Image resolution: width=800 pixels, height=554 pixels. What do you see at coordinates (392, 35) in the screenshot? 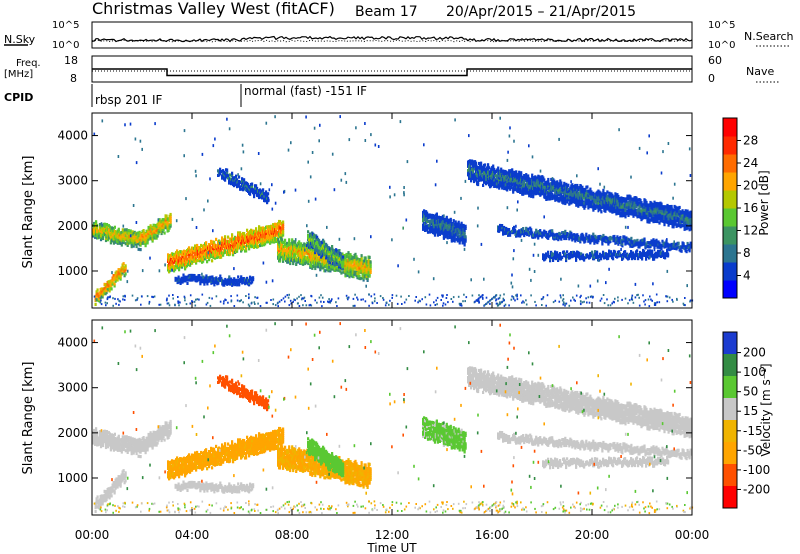
I see `nsky-panel-frame` at bounding box center [392, 35].